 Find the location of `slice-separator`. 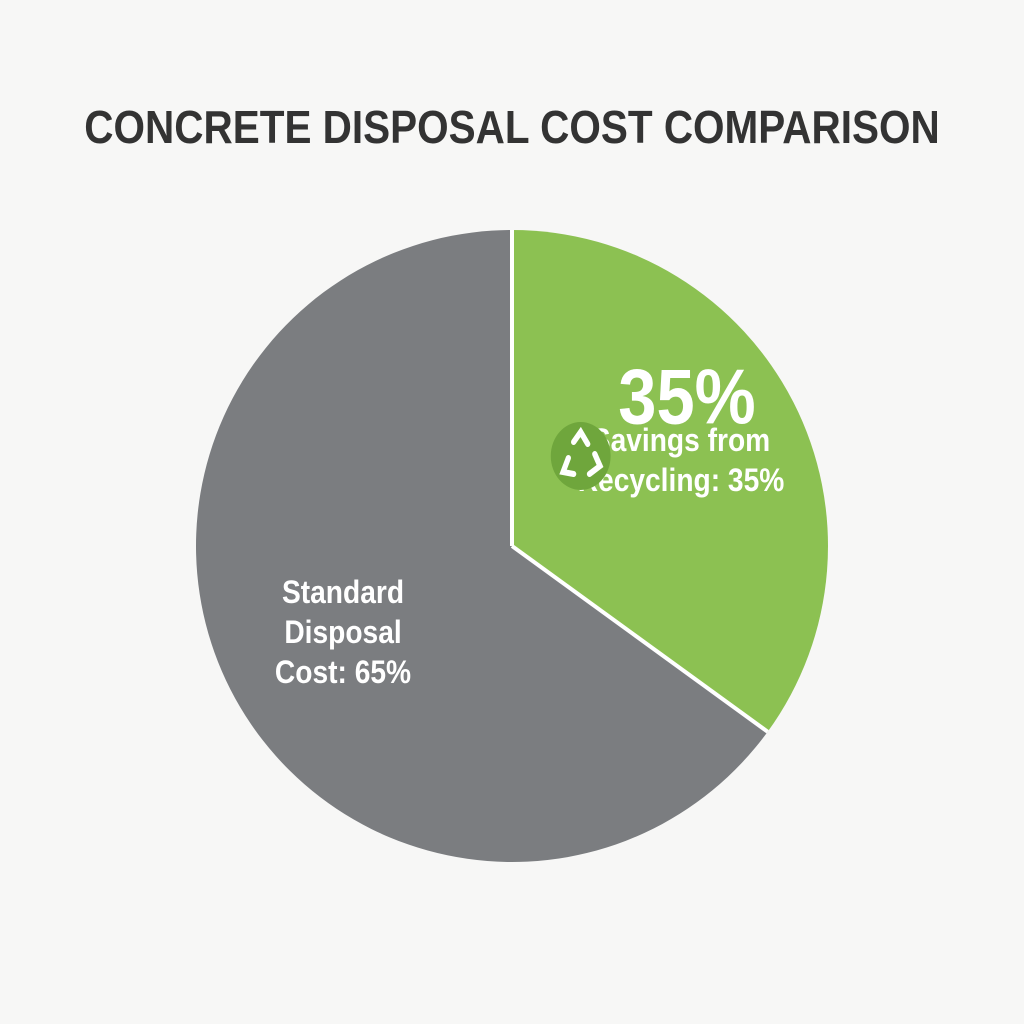

slice-separator is located at coordinates (639, 639).